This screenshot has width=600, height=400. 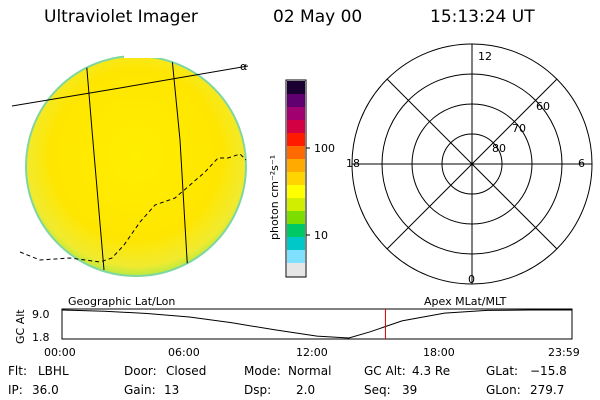 I want to click on ip-value: 36.0, so click(x=45, y=390).